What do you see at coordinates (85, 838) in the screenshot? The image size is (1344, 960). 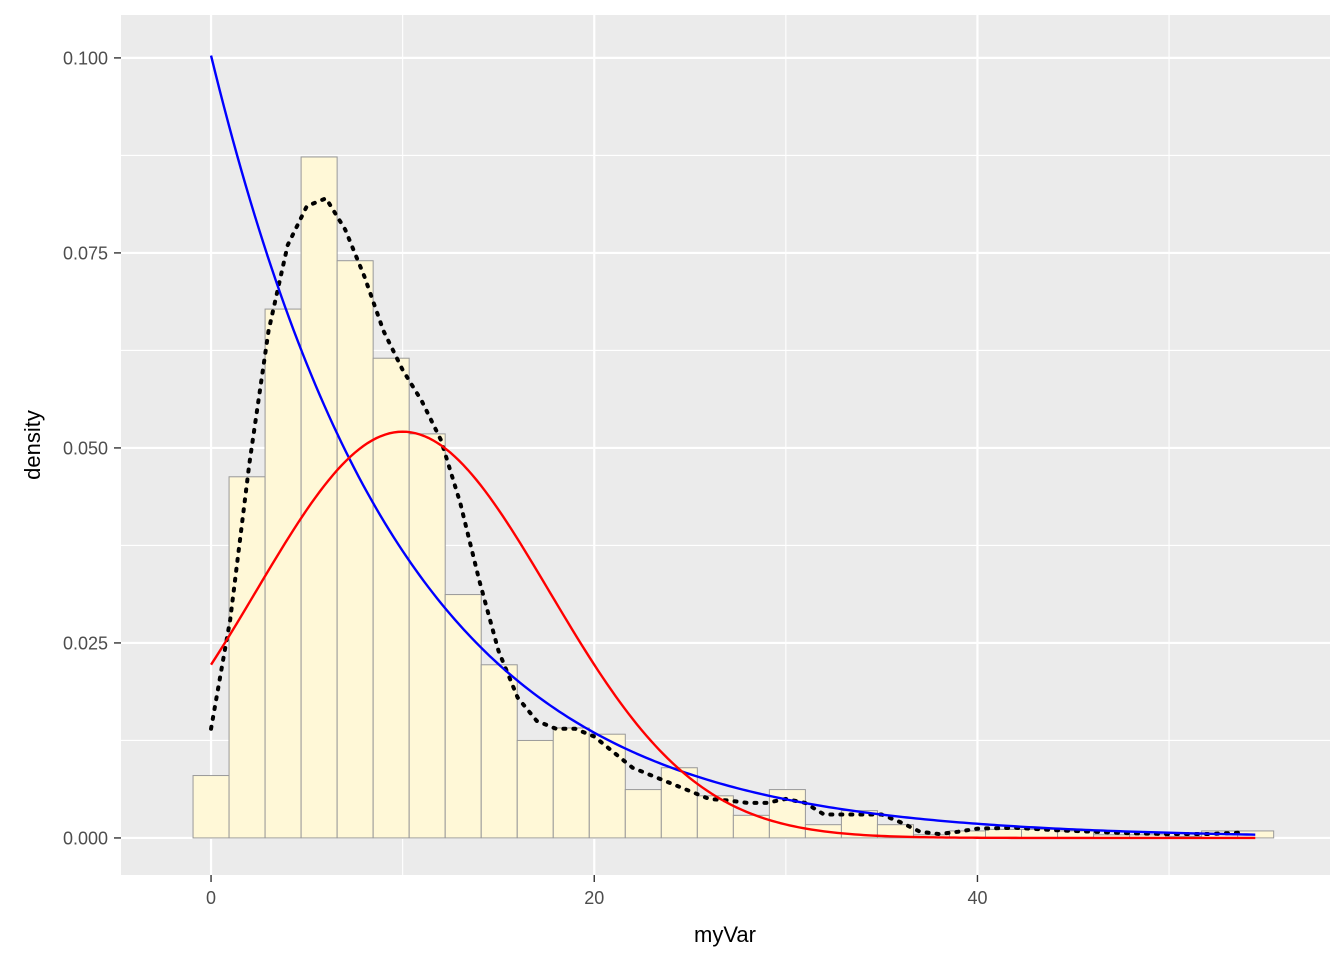 I see `y-tick-label: 0.000` at bounding box center [85, 838].